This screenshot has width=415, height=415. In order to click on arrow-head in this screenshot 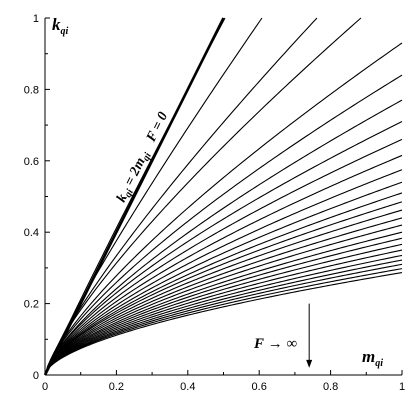, I will do `click(309, 363)`.